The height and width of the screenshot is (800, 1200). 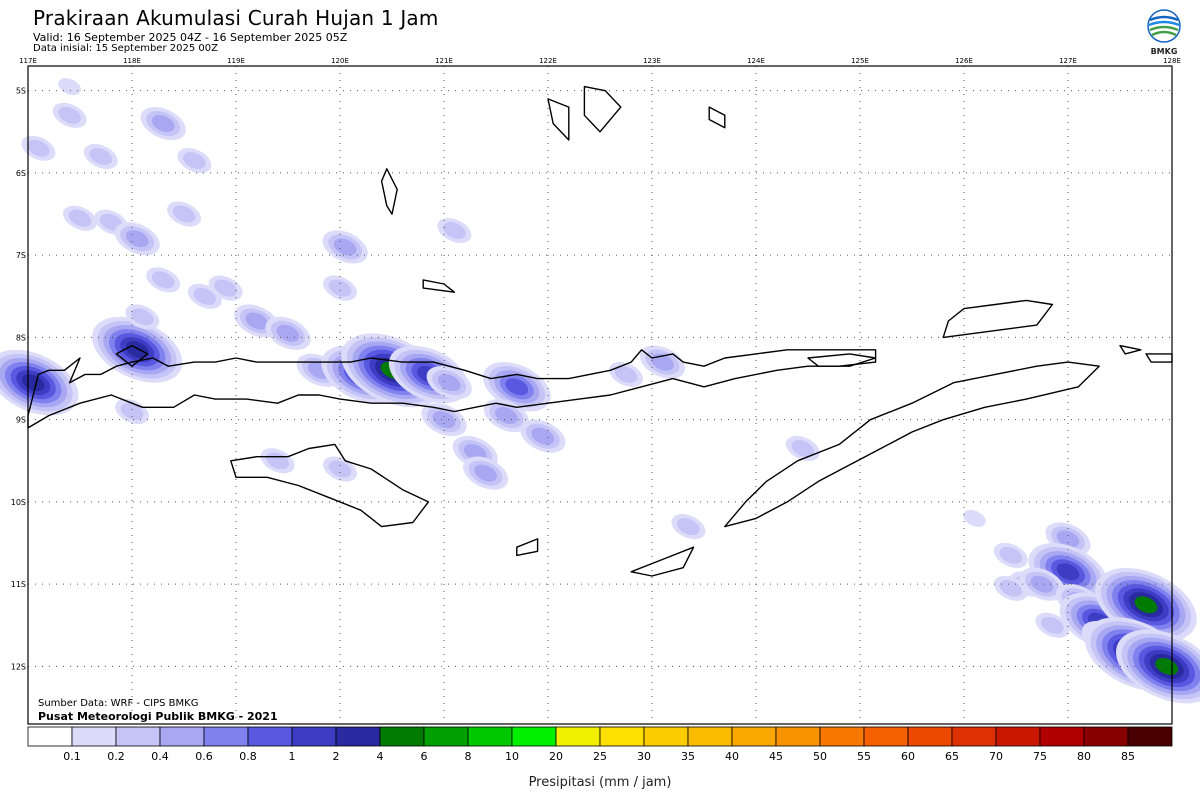 What do you see at coordinates (444, 61) in the screenshot?
I see `lon-tick-label: 121E` at bounding box center [444, 61].